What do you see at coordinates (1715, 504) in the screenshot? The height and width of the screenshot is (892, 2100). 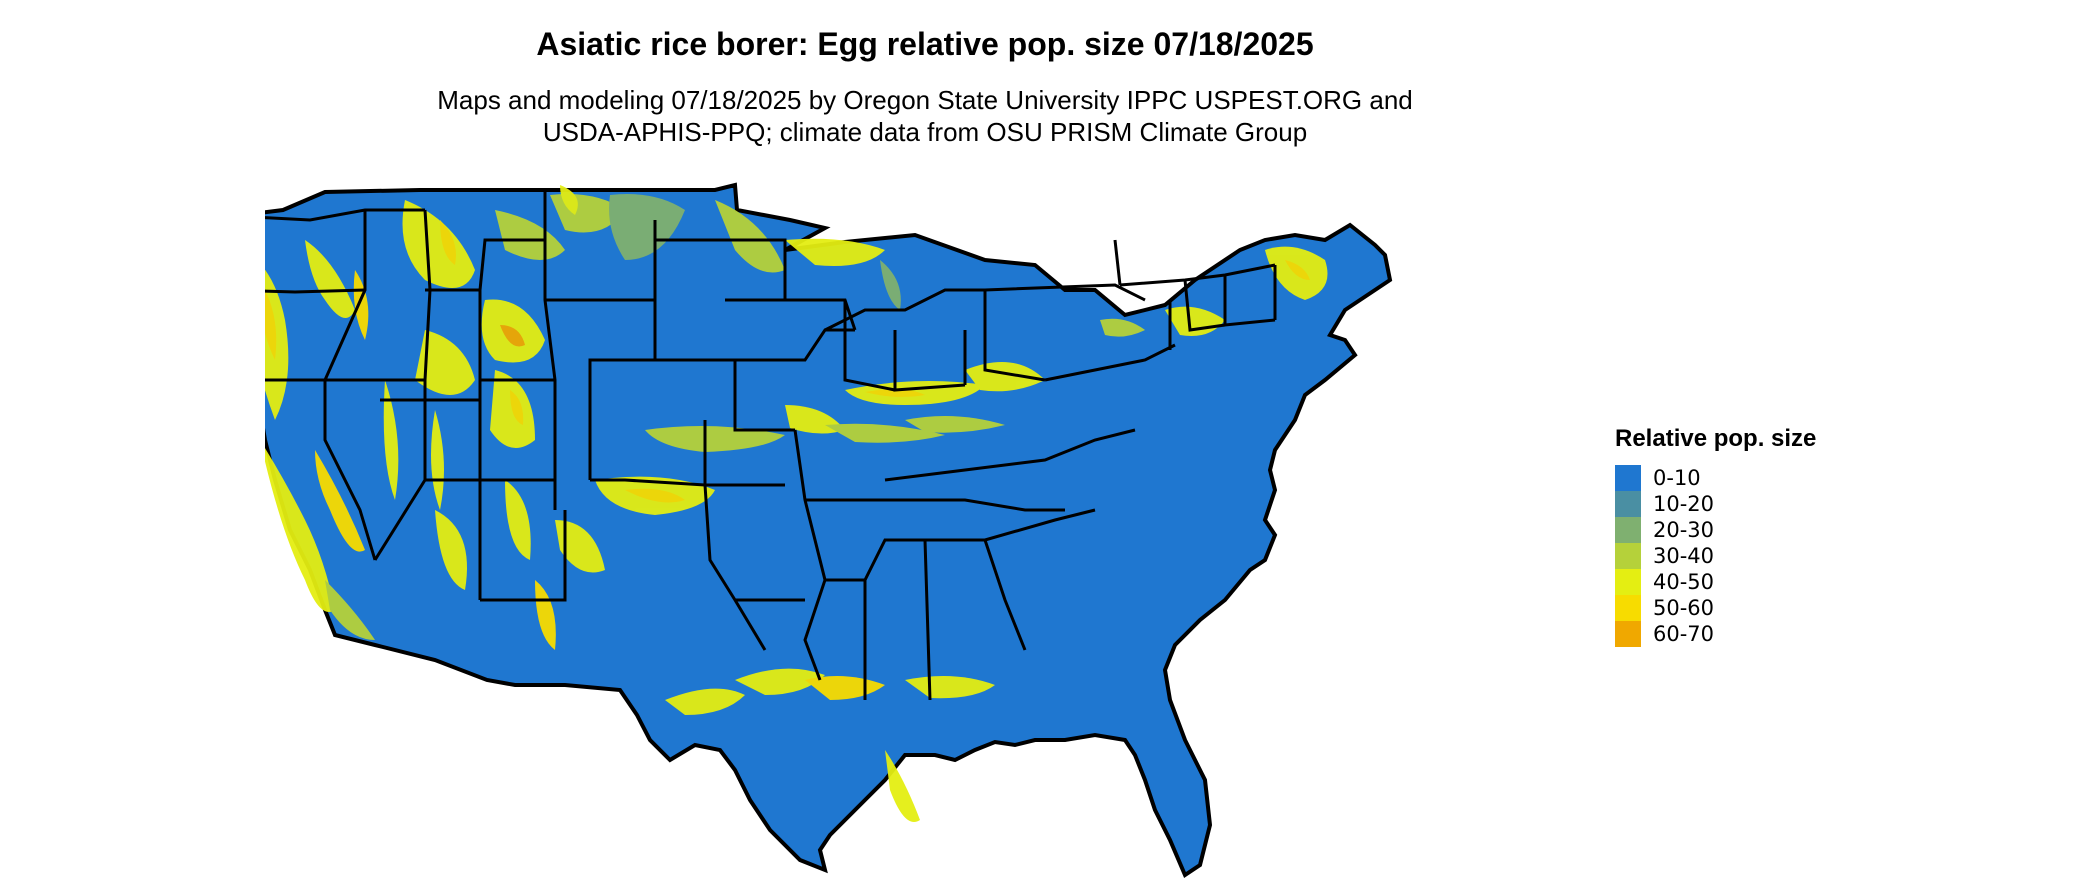 I see `legend-item: 10-20` at bounding box center [1715, 504].